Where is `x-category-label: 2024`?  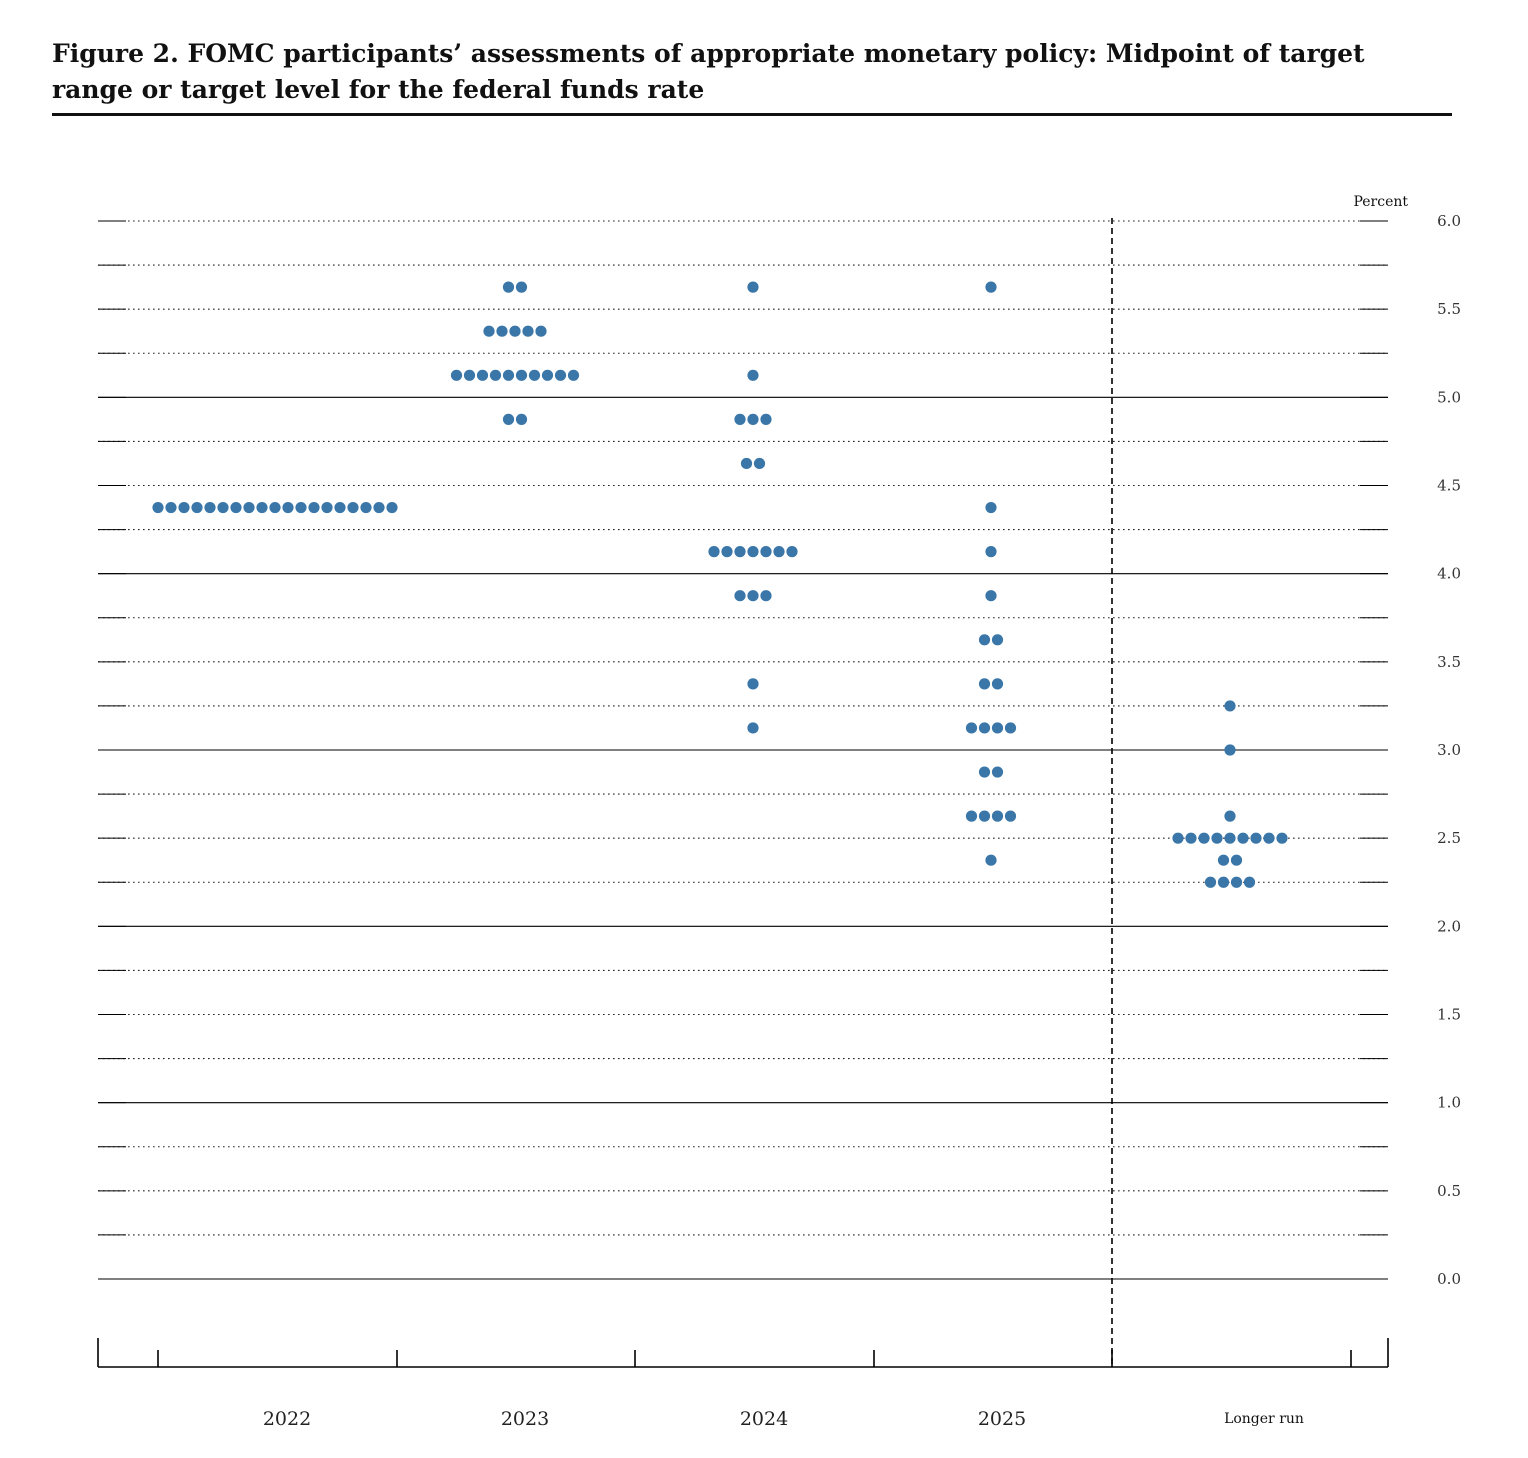
x-category-label: 2024 is located at coordinates (764, 1419).